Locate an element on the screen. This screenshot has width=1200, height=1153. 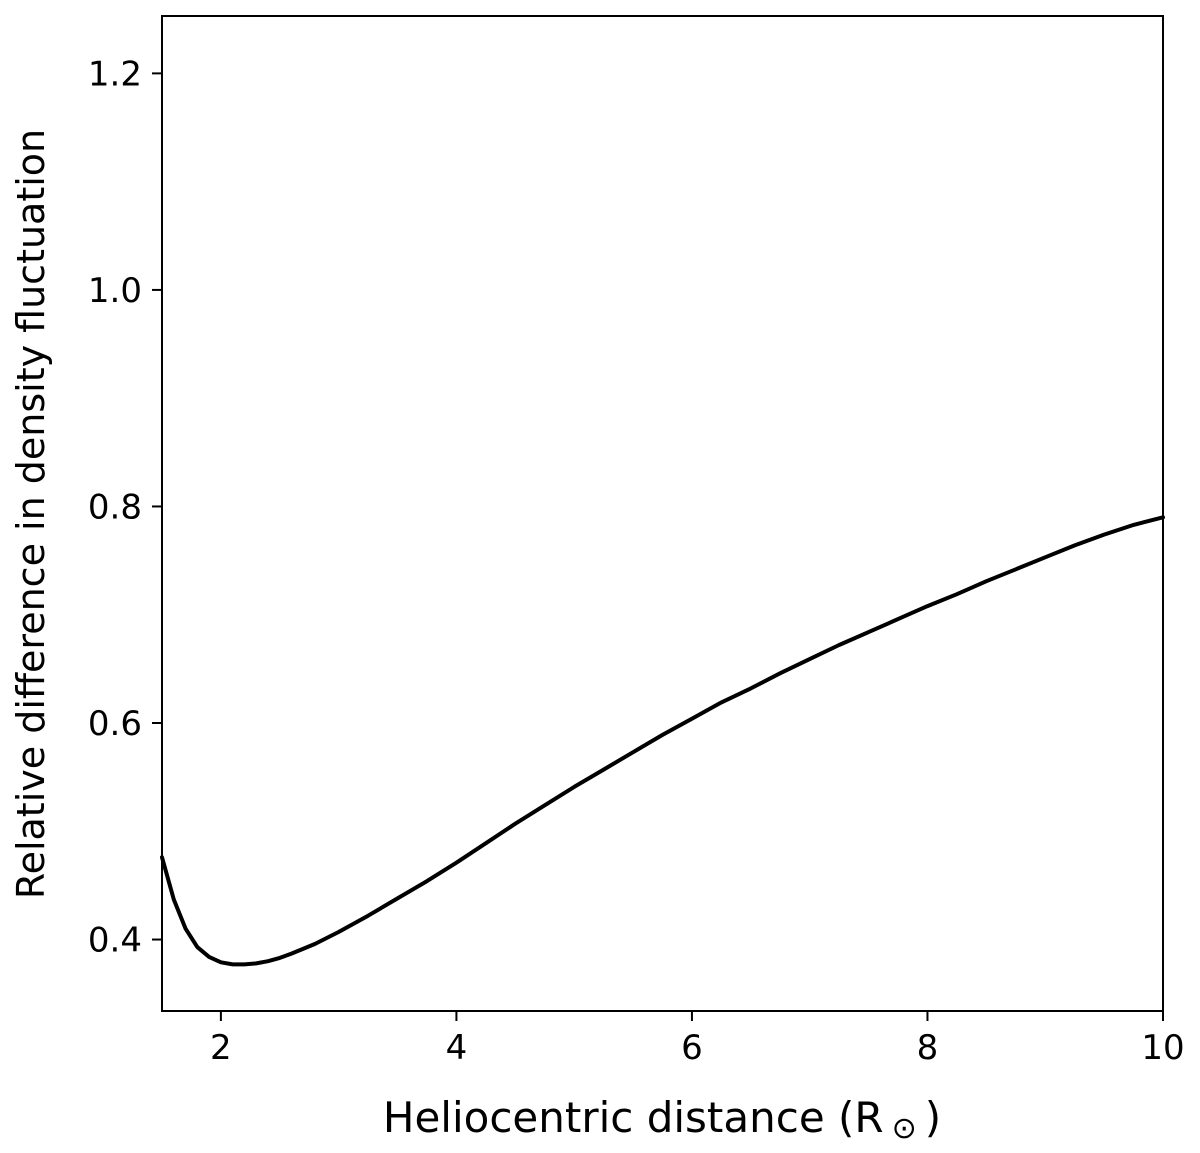
x-axis-label-close: ) is located at coordinates (933, 1117).